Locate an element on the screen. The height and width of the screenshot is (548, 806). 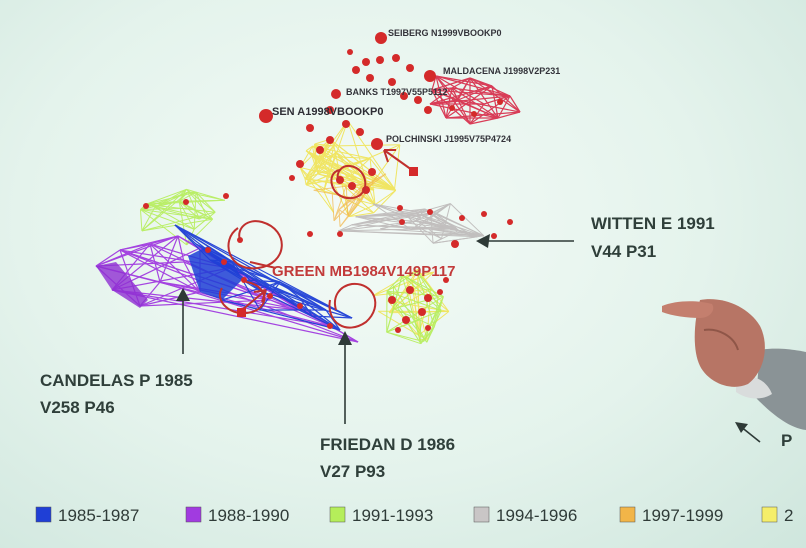
presenter-finger is located at coordinates (688, 309).